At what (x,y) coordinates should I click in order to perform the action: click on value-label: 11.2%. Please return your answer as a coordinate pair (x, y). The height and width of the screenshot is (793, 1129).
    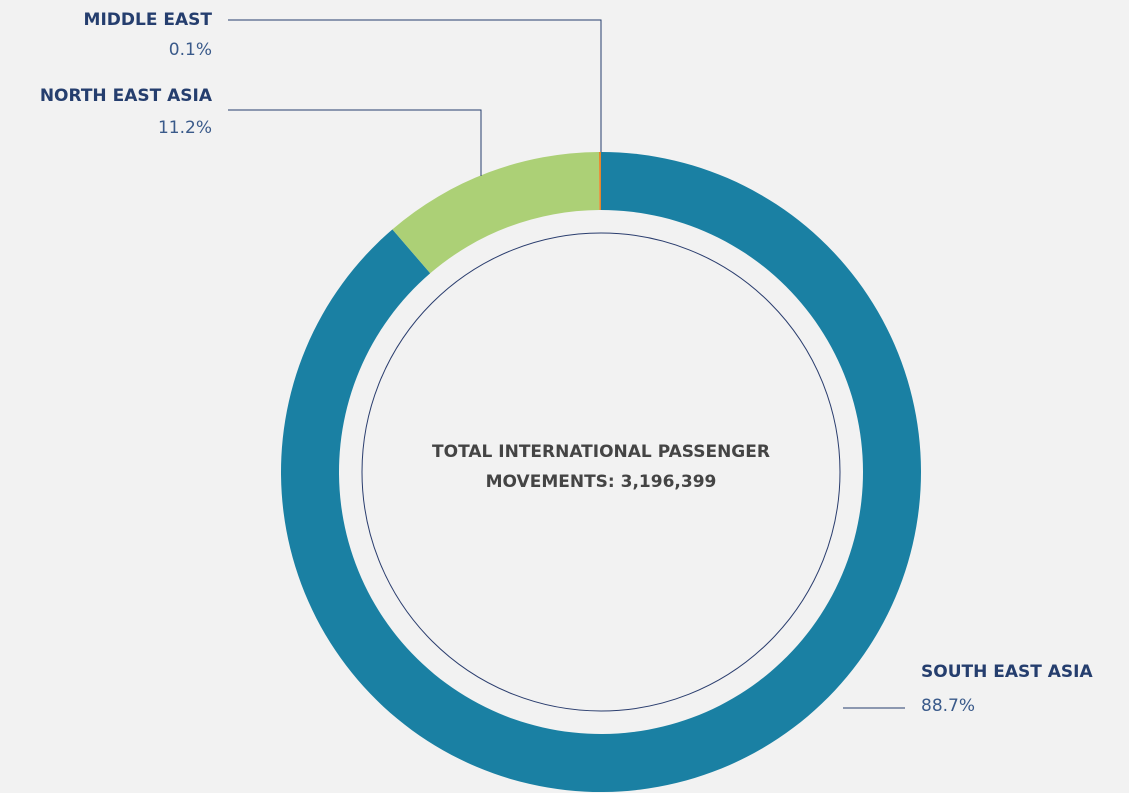
    Looking at the image, I should click on (185, 128).